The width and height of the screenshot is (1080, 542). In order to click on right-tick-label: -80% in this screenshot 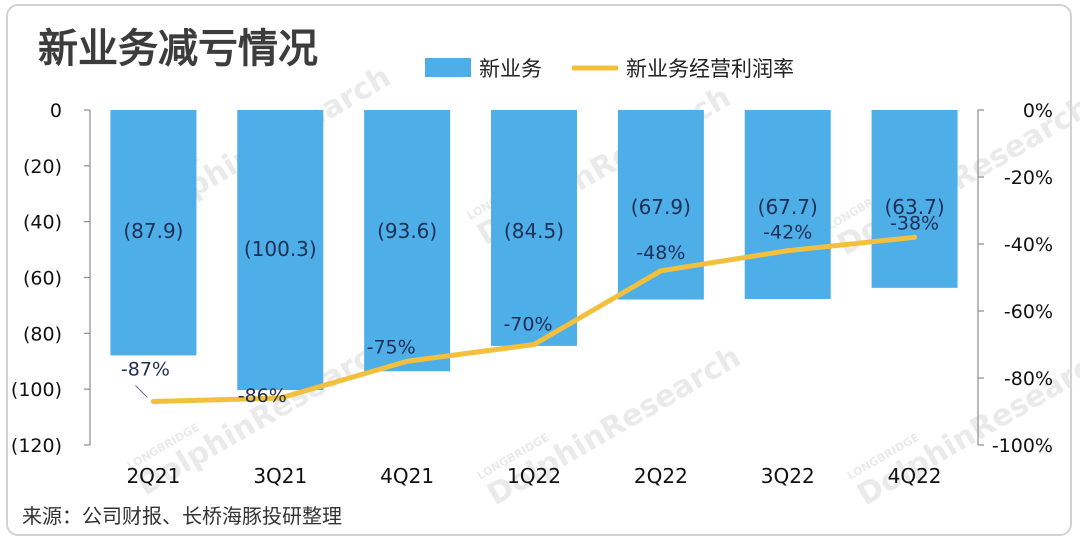, I will do `click(1028, 379)`.